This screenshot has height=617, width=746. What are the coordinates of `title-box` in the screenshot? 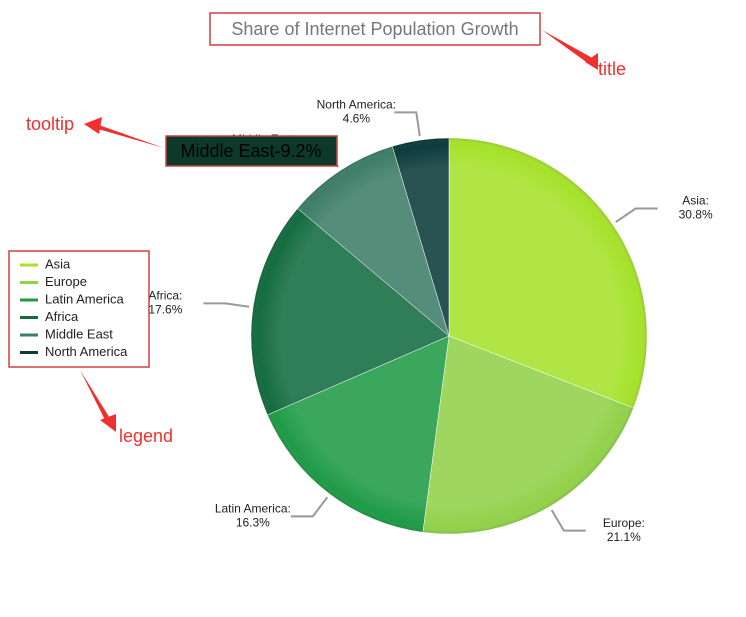 It's located at (375, 29).